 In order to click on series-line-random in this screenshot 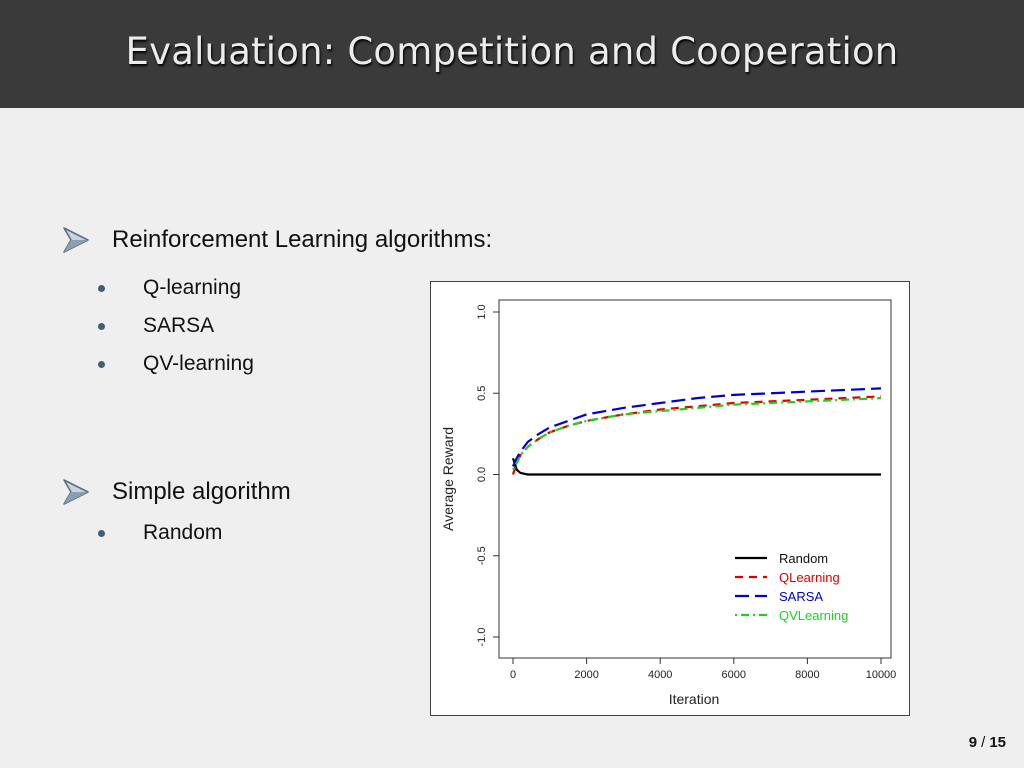, I will do `click(696, 466)`.